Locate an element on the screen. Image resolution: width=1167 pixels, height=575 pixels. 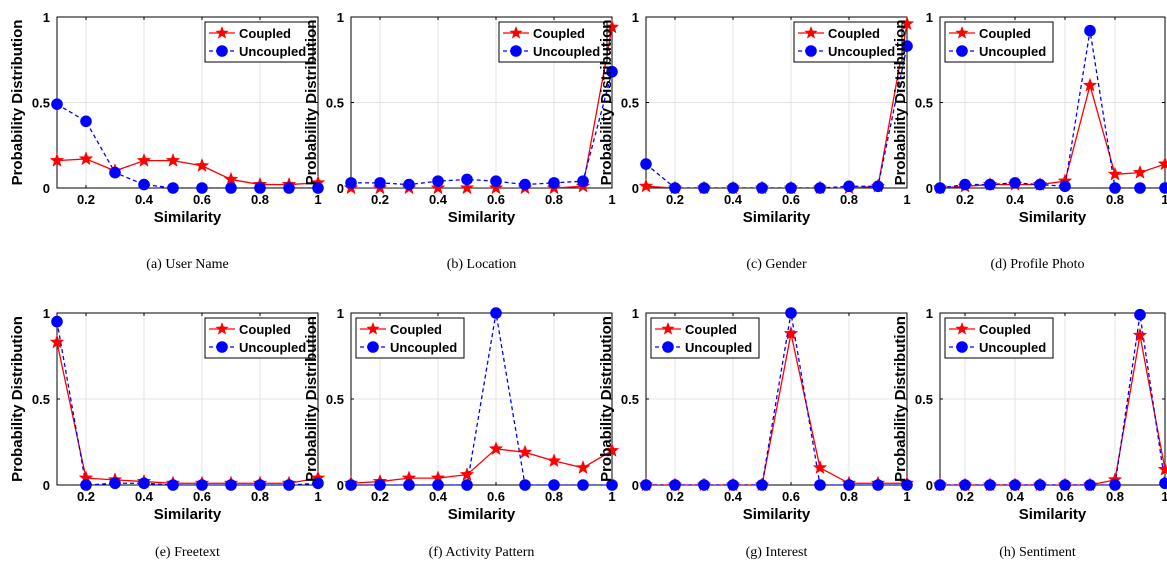
subfigure-caption: (d) Profile Photo is located at coordinates (1037, 264).